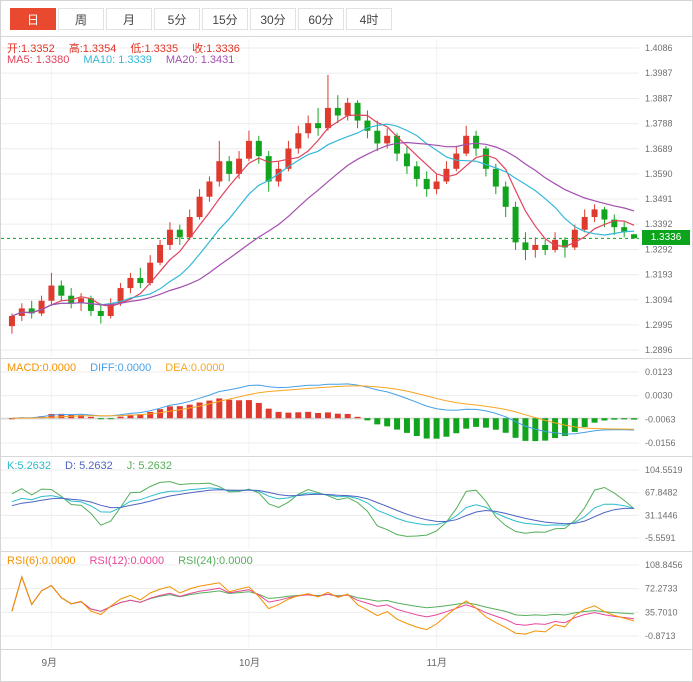  What do you see at coordinates (659, 372) in the screenshot?
I see `svg-text: 0.0123` at bounding box center [659, 372].